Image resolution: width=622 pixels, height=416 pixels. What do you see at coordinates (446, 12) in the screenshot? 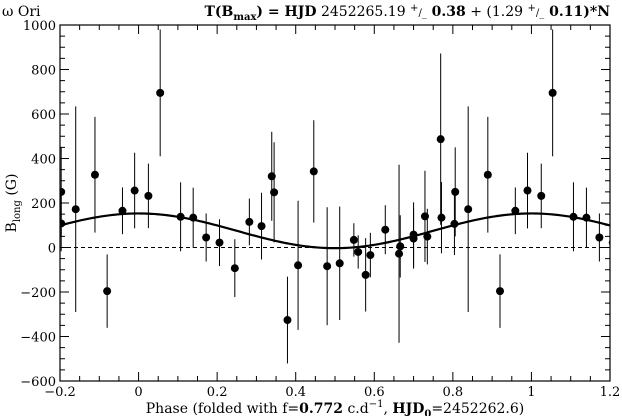
I see `ephemeris-err0: 0.38` at bounding box center [446, 12].